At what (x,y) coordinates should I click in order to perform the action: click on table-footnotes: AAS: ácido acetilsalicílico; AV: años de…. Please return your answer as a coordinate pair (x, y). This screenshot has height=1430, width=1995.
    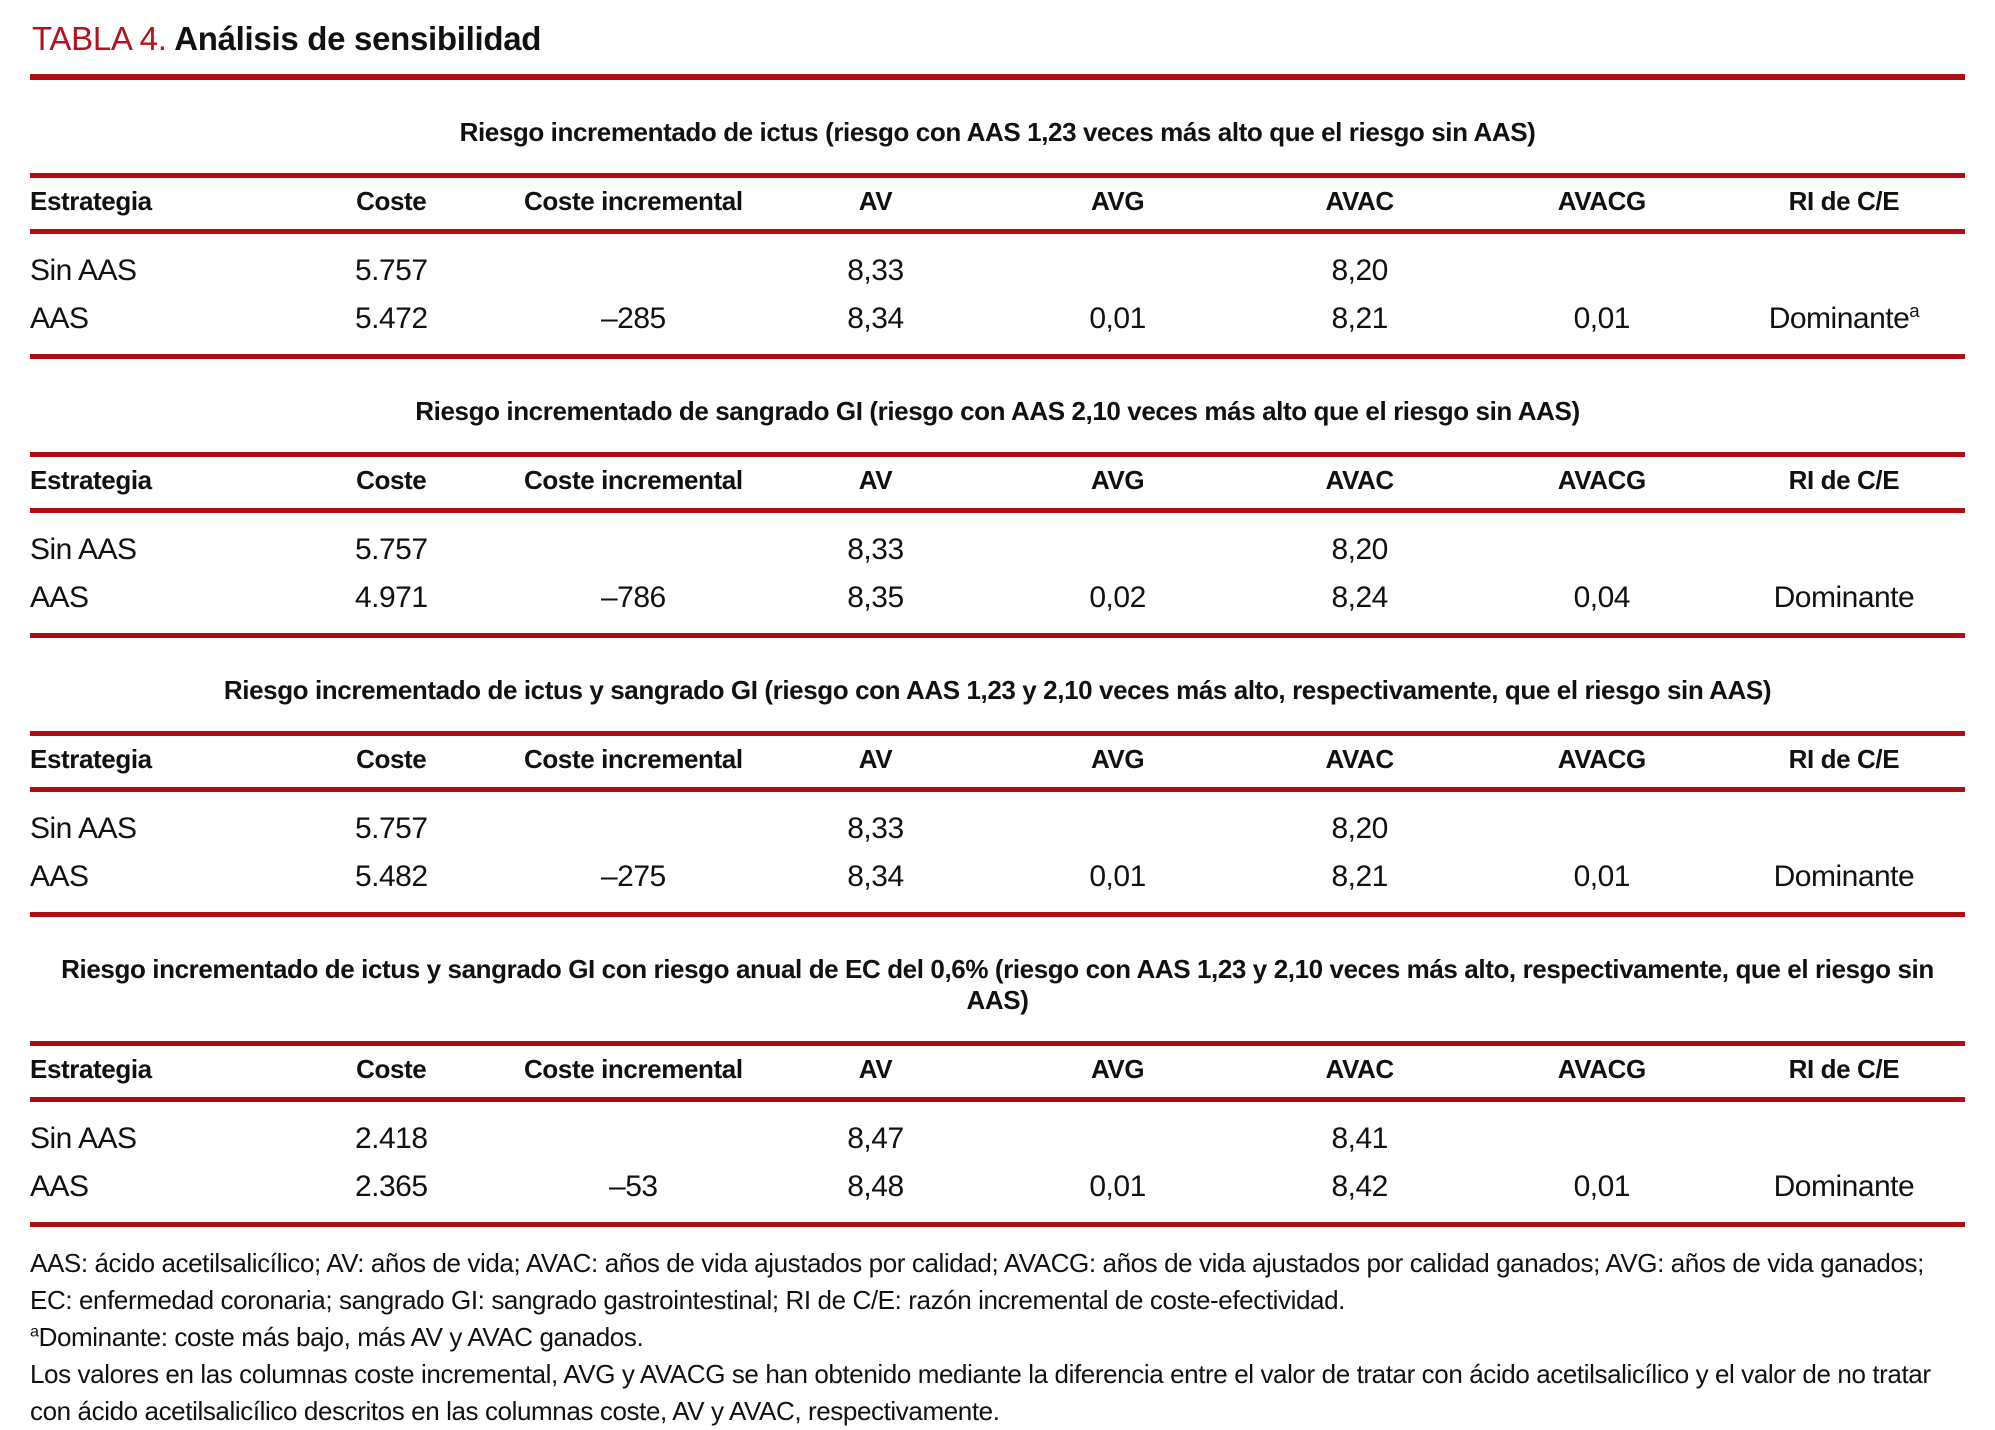
    Looking at the image, I should click on (997, 1337).